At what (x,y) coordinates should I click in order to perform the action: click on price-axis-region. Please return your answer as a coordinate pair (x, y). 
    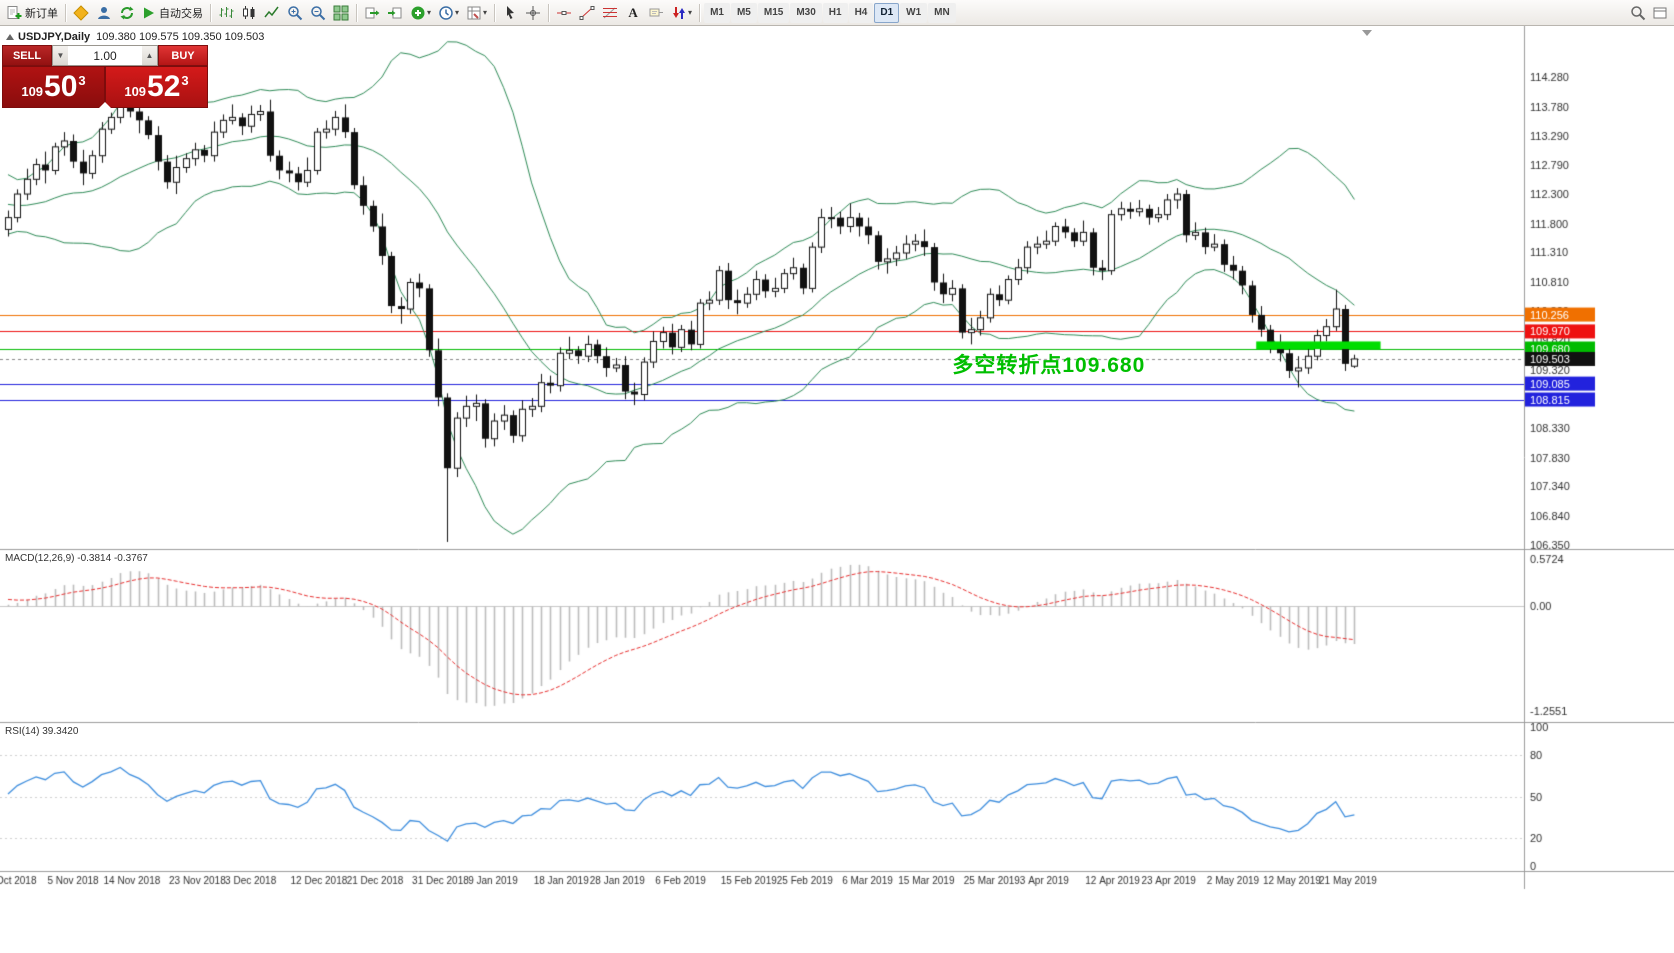
    Looking at the image, I should click on (1599, 448).